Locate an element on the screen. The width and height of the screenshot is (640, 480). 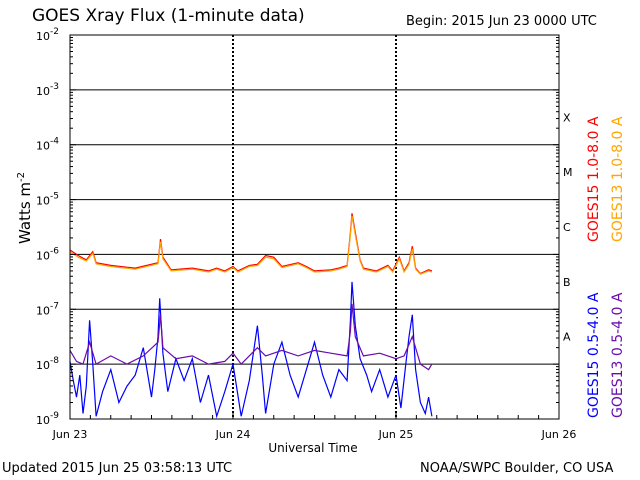
y-tick-label: 10⁻⁵ is located at coordinates (47, 200).